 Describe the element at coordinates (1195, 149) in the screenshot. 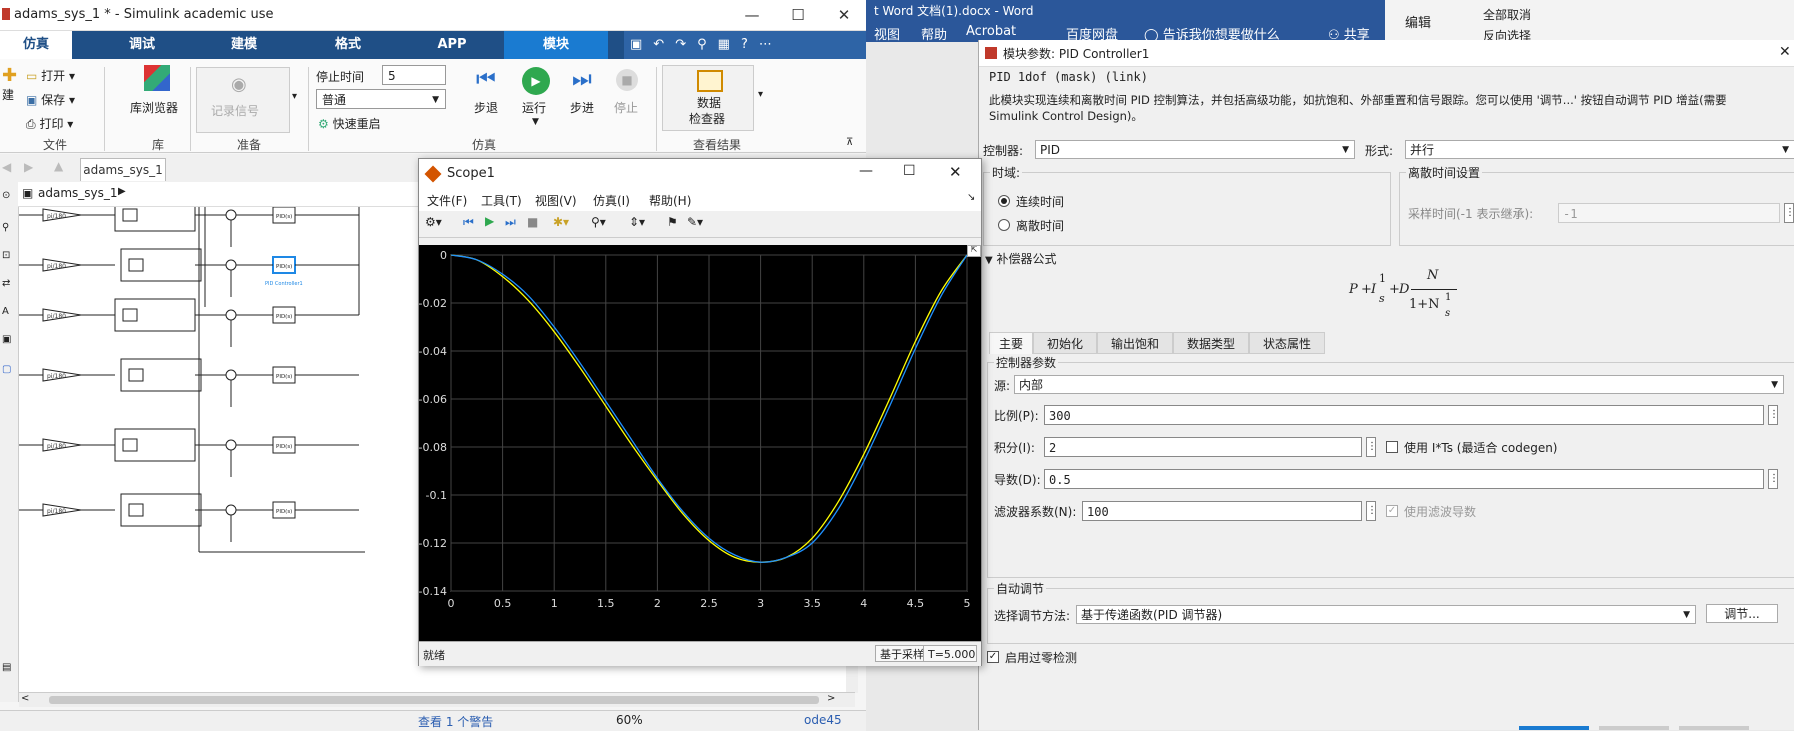

I see `controller-select: PID ▼` at that location.